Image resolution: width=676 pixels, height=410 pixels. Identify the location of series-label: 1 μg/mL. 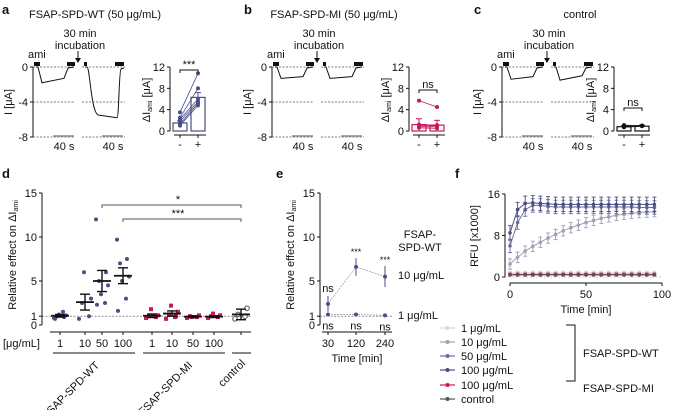
(418, 316).